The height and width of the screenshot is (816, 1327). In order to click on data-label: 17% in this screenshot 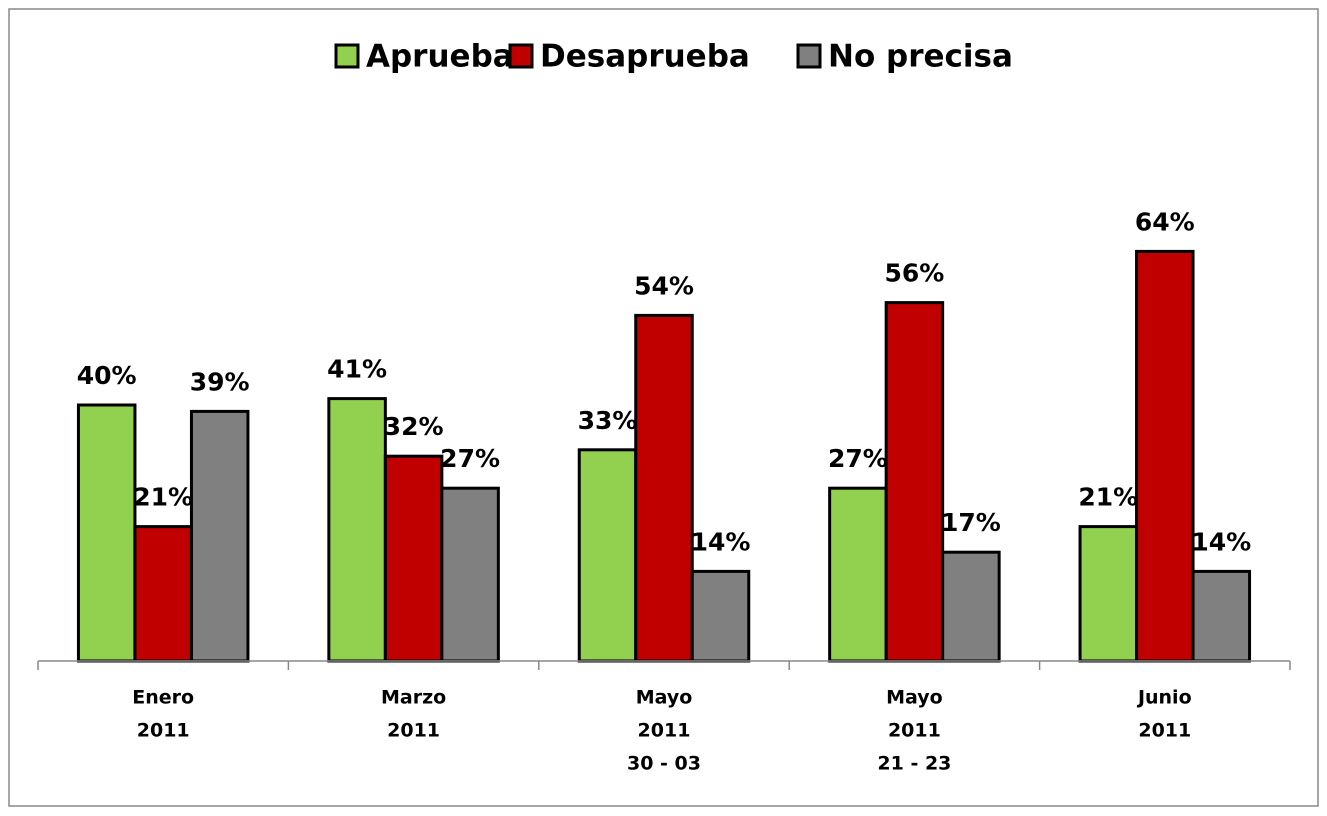, I will do `click(971, 522)`.